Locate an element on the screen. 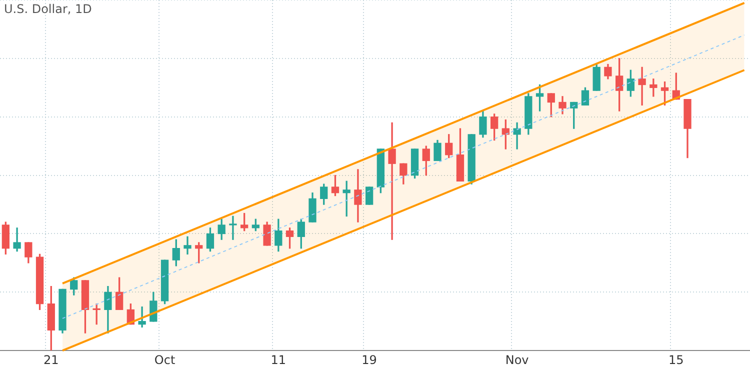 Image resolution: width=750 pixels, height=375 pixels. x-tick-label: 19 is located at coordinates (369, 359).